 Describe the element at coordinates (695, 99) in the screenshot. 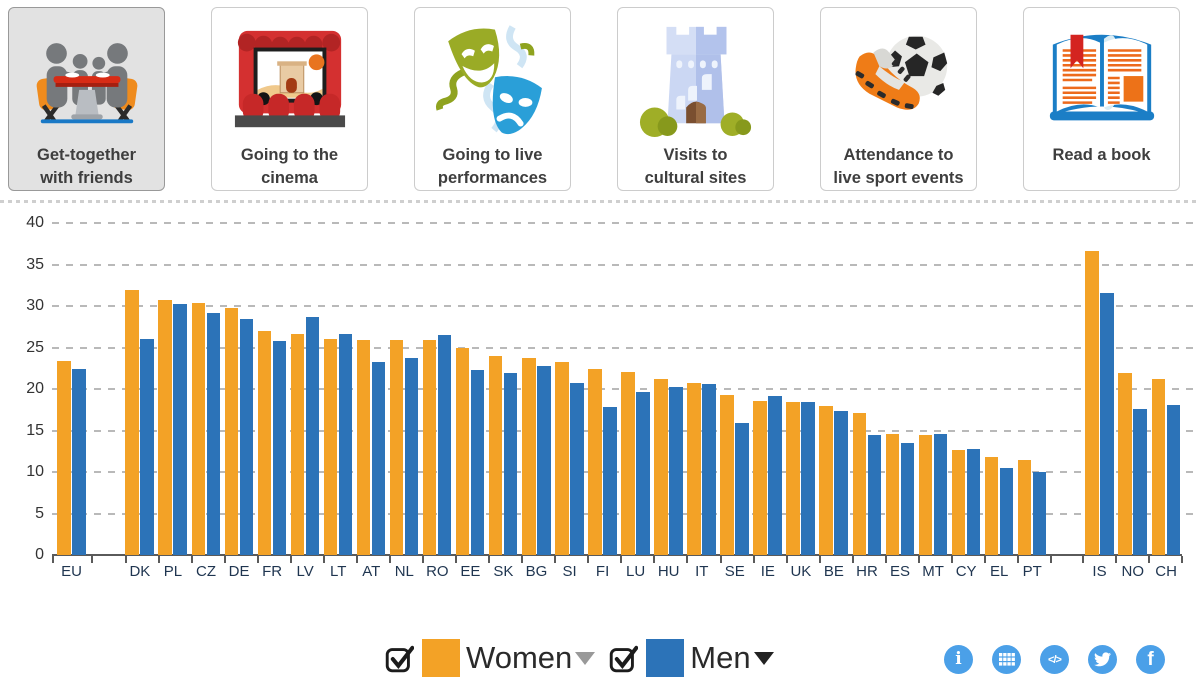

I see `tab-visits-to-cultural-sites: Visits to cultural sites` at that location.